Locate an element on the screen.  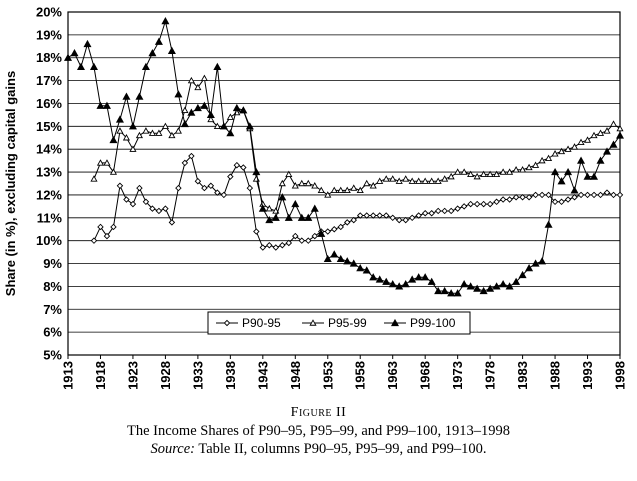
x-tick-label: 1913 is located at coordinates (68, 375).